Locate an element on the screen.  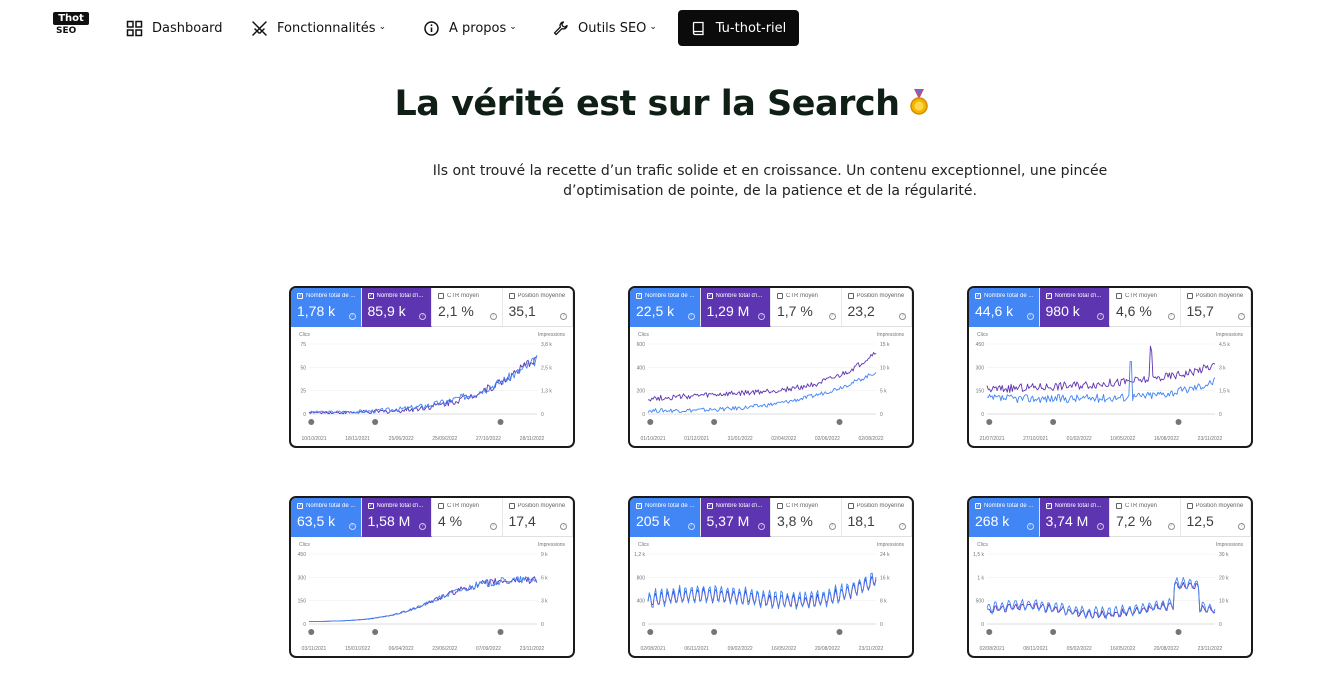
metric-tile: ✓ Nombre total de ... 44,6 k? is located at coordinates (1004, 307).